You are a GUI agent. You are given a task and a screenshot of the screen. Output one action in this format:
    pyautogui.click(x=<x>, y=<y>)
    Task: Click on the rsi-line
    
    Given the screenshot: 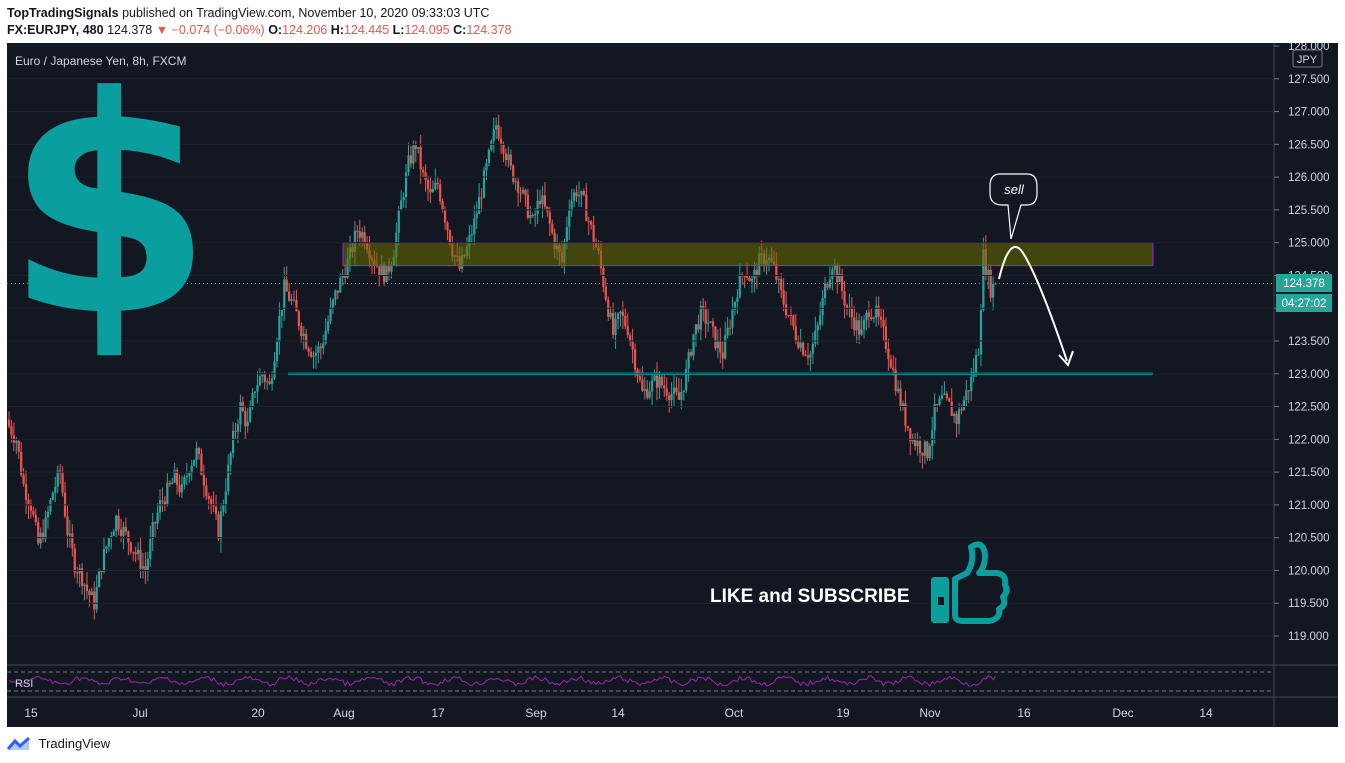 What is the action you would take?
    pyautogui.click(x=502, y=681)
    